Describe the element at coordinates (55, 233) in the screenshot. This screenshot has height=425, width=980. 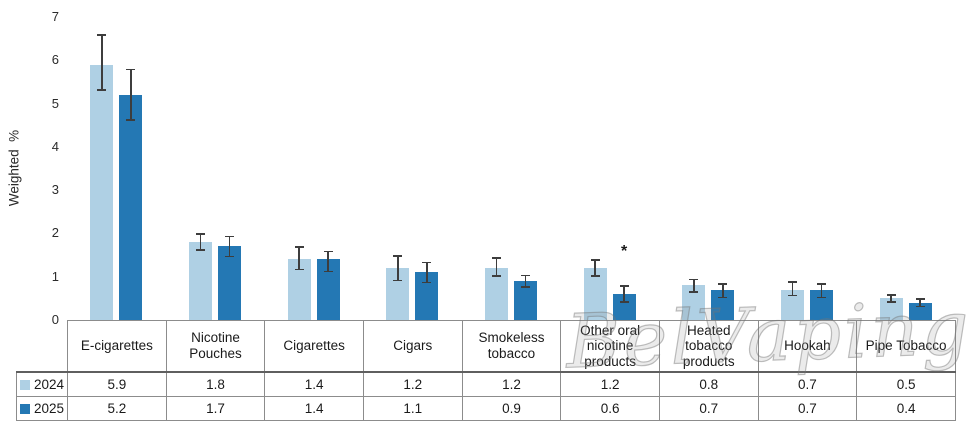
I see `y-tick-label: 2` at that location.